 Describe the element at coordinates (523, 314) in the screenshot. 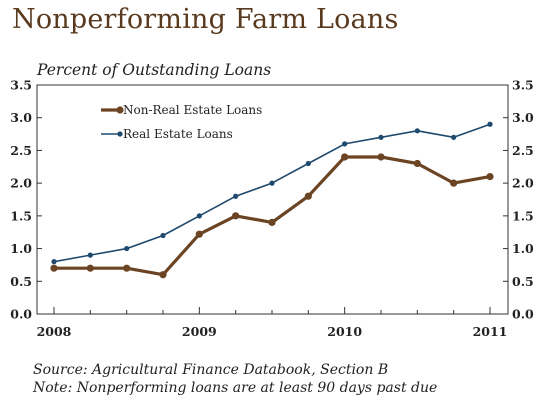

I see `y-tick-label-right: 0.0` at that location.